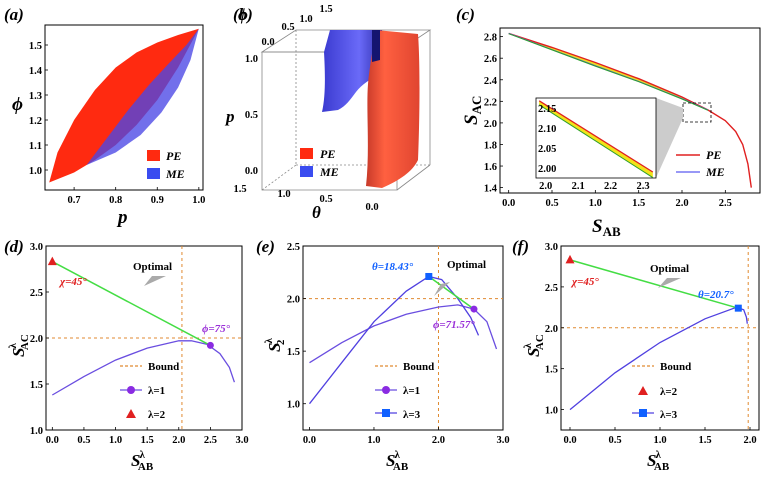  What do you see at coordinates (490, 102) in the screenshot?
I see `y-tick-label: 2.2` at bounding box center [490, 102].